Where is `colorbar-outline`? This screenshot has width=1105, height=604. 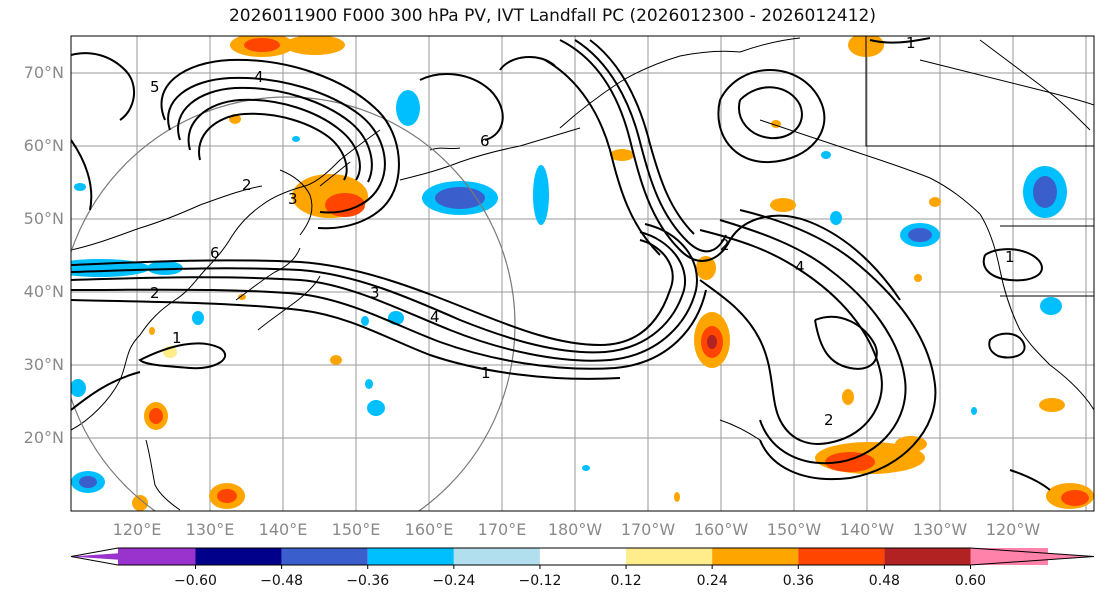 colorbar-outline is located at coordinates (582, 556).